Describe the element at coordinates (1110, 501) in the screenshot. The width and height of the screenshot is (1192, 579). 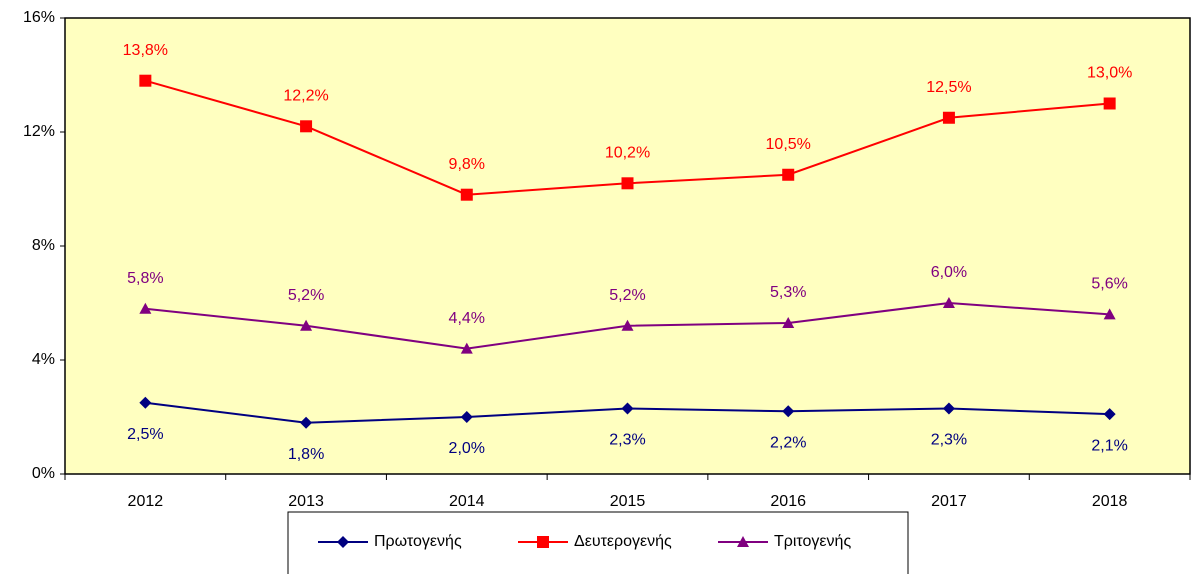
I see `x-tick-label: 2018` at that location.